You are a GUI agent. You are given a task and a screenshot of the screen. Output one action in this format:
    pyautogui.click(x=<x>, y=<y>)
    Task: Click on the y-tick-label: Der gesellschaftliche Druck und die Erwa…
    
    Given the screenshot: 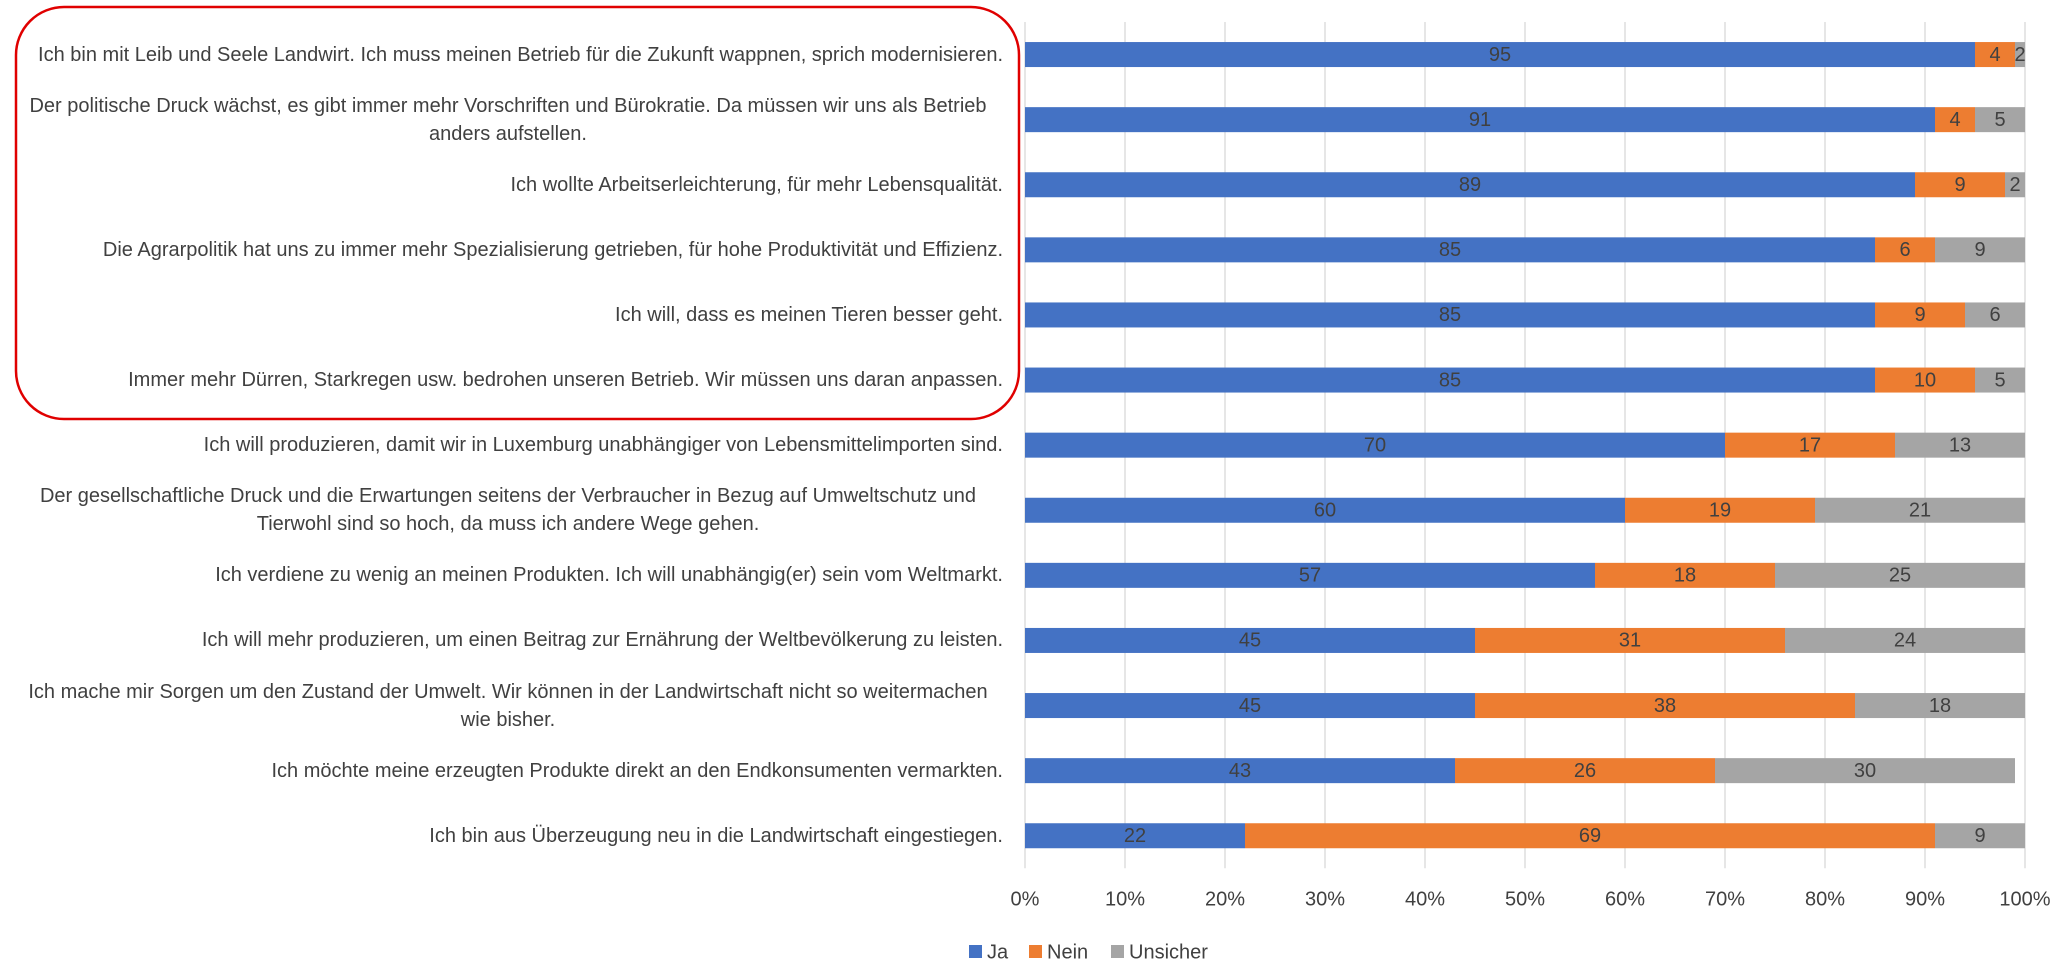 What is the action you would take?
    pyautogui.click(x=508, y=510)
    